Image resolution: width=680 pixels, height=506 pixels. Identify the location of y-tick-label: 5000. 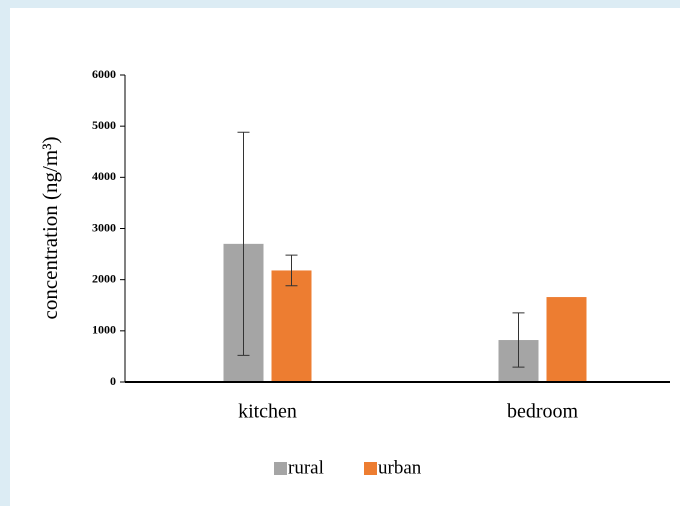
(104, 125).